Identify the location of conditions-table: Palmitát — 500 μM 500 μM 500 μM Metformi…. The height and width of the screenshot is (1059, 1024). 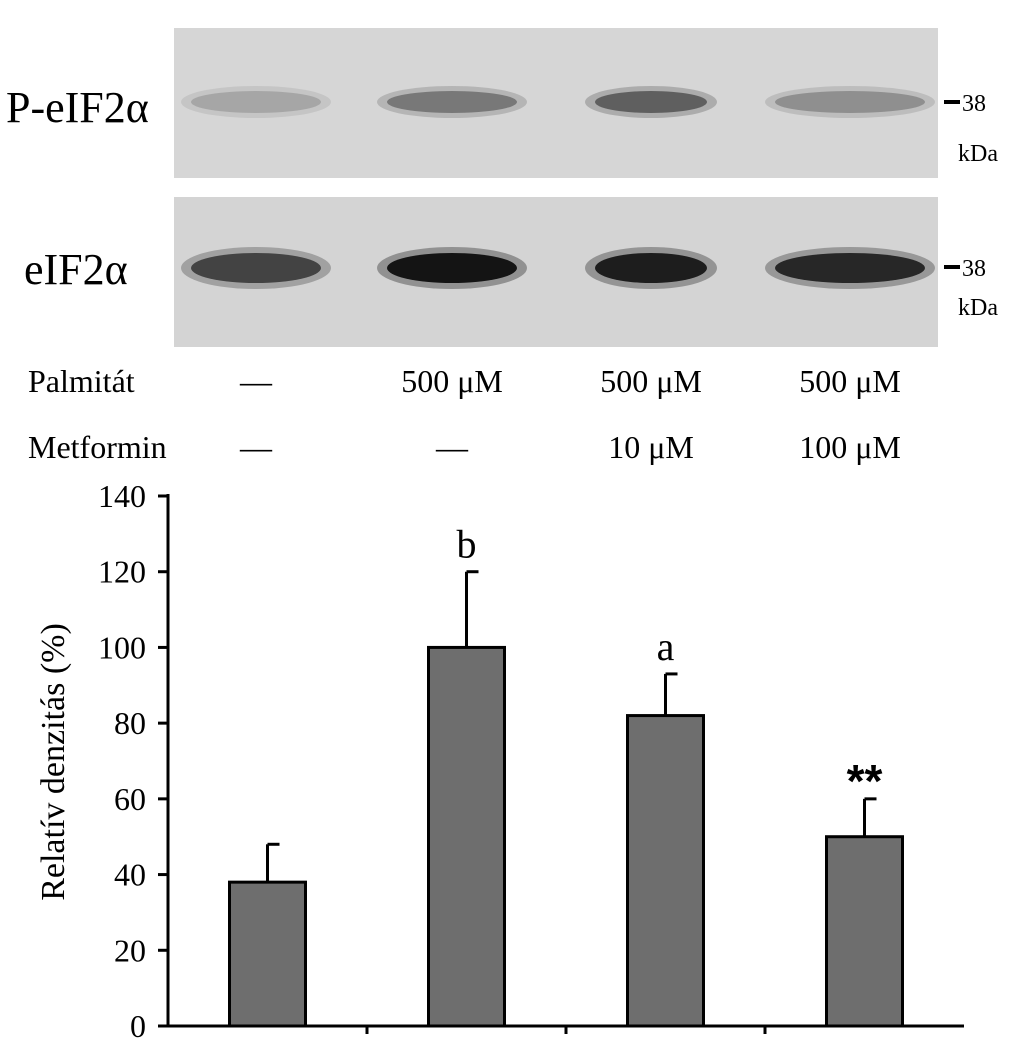
(464, 414).